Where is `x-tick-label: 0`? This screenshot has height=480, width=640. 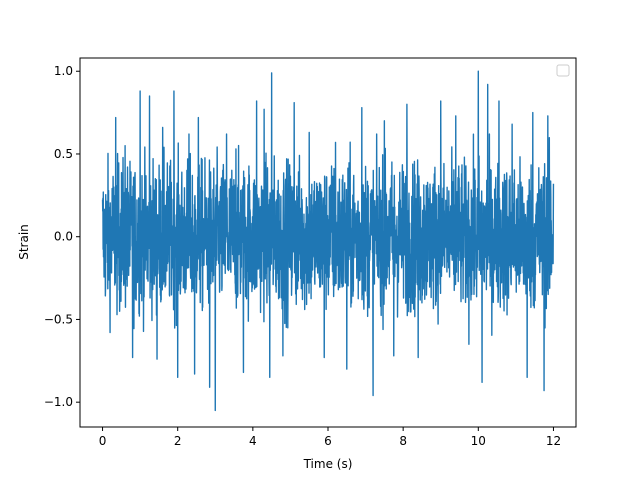
x-tick-label: 0 is located at coordinates (103, 441).